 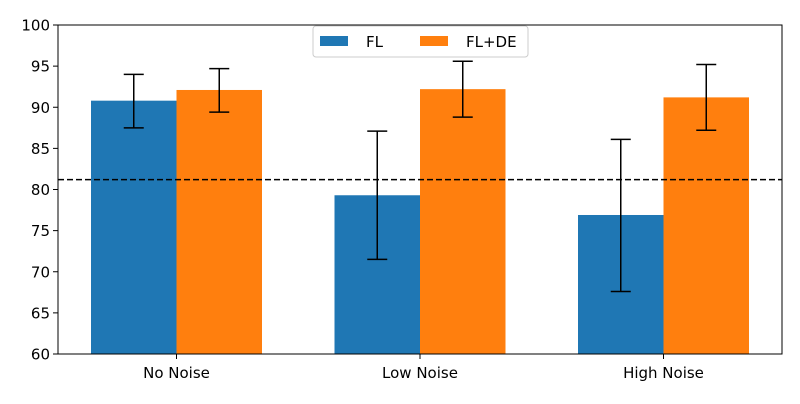 What do you see at coordinates (40, 67) in the screenshot?
I see `y-tick-label: 95` at bounding box center [40, 67].